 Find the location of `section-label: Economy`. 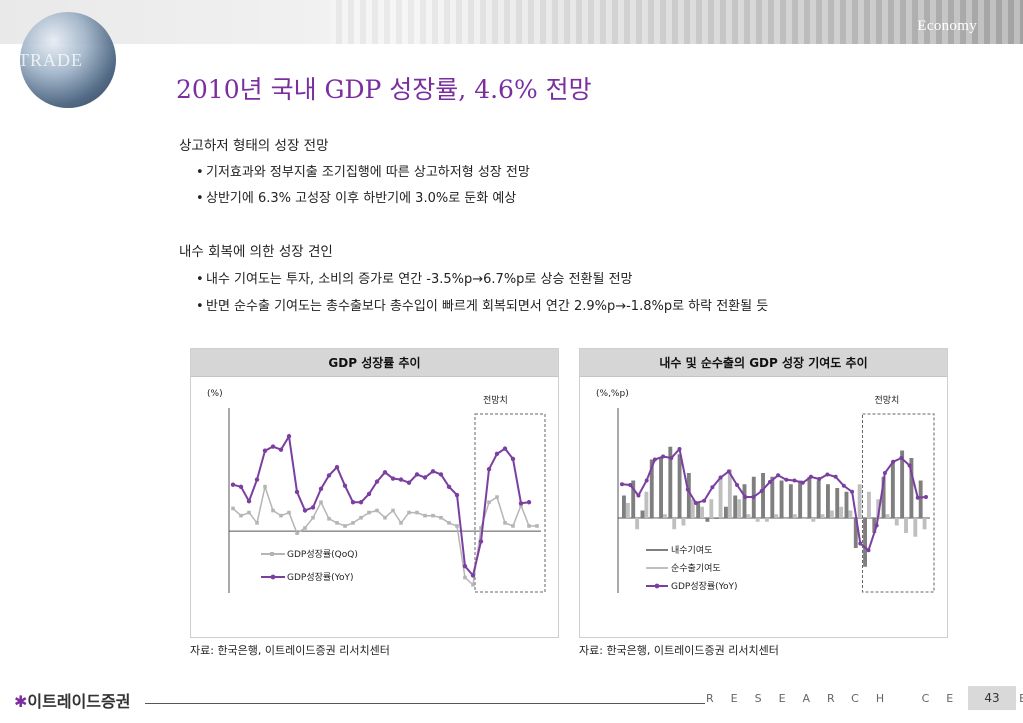

section-label: Economy is located at coordinates (947, 26).